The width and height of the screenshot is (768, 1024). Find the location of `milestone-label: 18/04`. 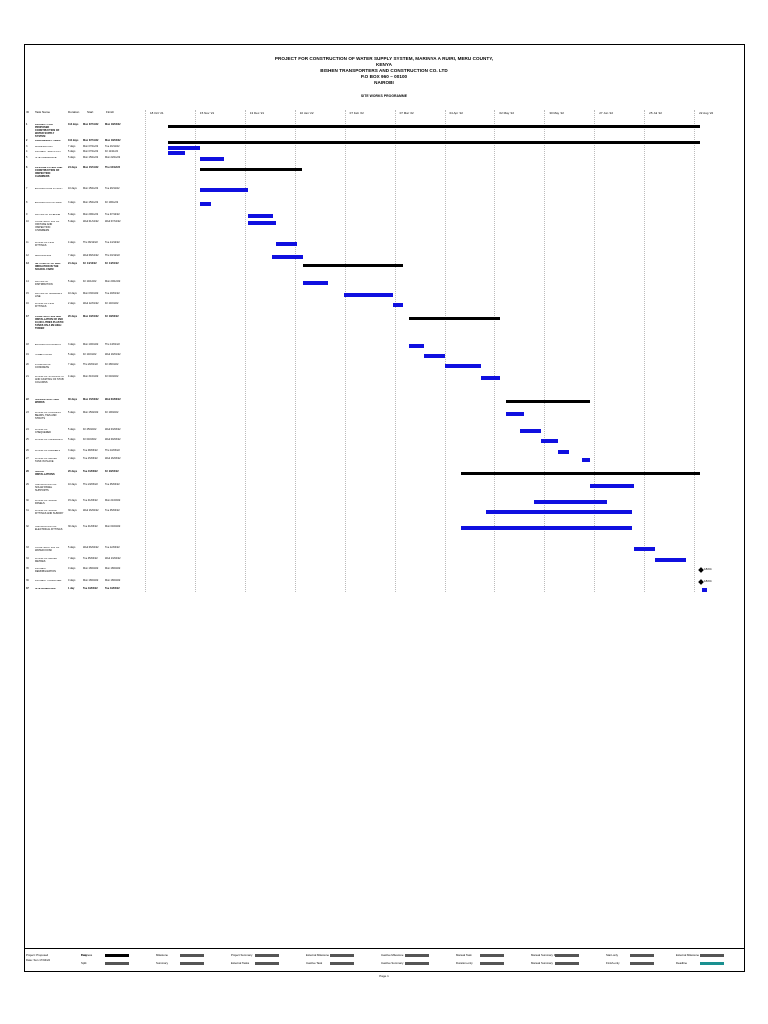

milestone-label: 18/04 is located at coordinates (708, 569).